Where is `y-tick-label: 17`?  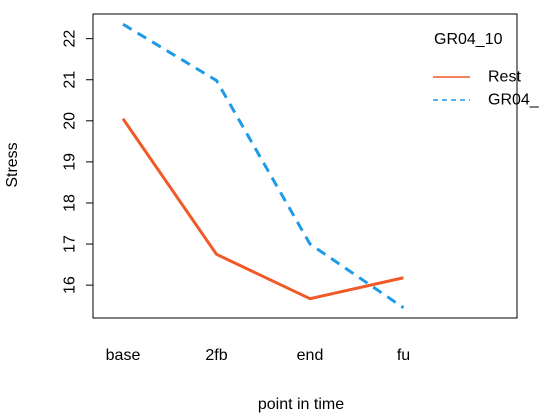
y-tick-label: 17 is located at coordinates (70, 244).